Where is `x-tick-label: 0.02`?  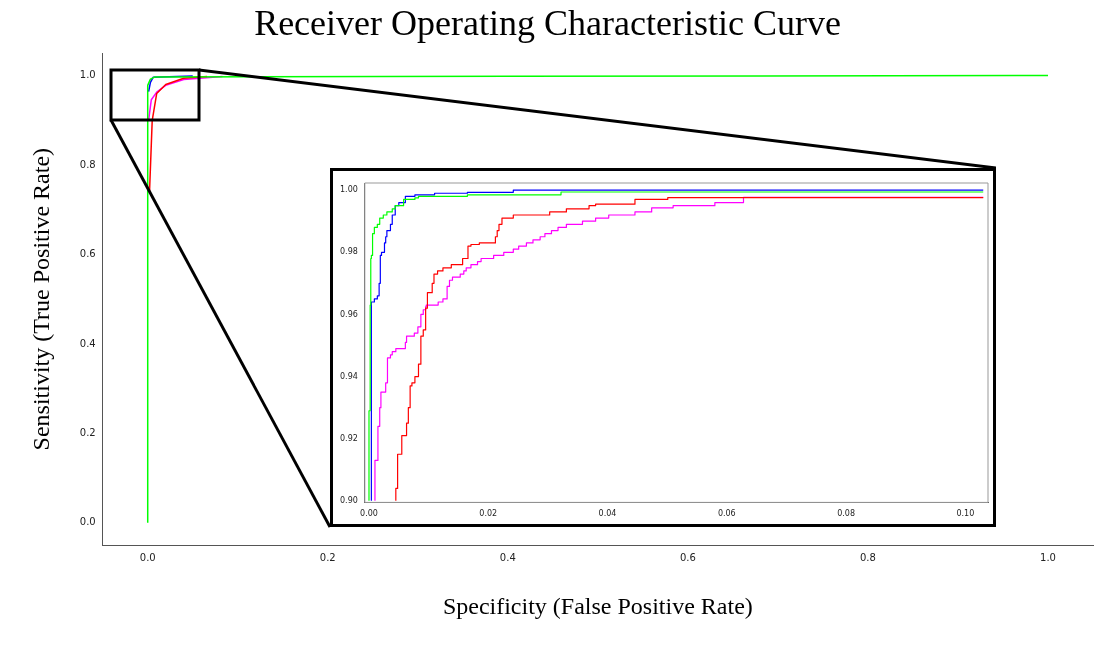 x-tick-label: 0.02 is located at coordinates (488, 514).